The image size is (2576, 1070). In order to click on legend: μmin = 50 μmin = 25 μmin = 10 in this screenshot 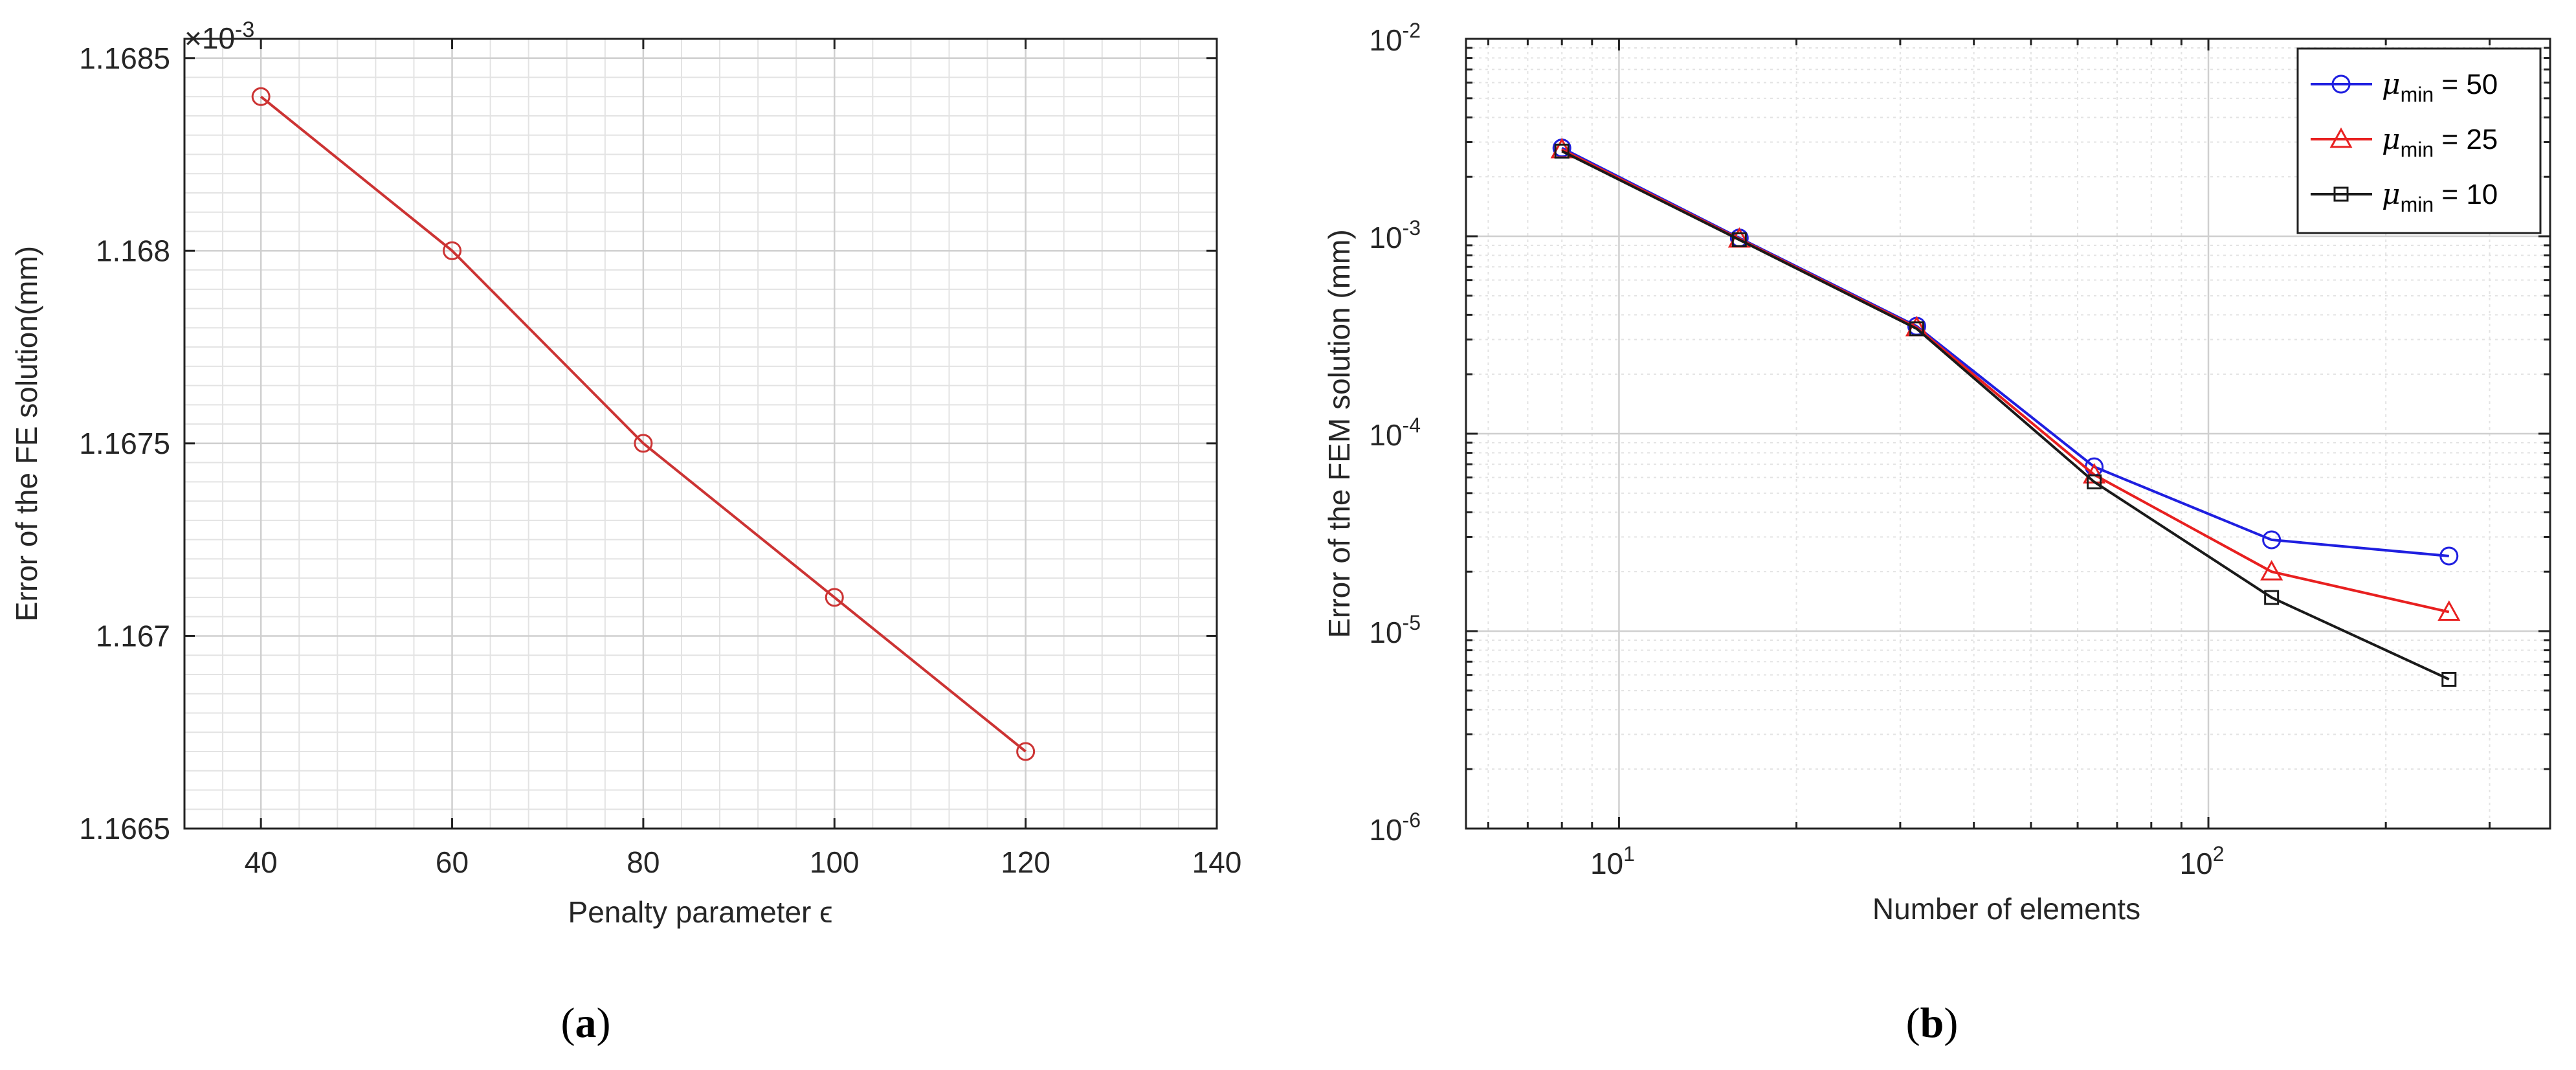, I will do `click(2419, 141)`.